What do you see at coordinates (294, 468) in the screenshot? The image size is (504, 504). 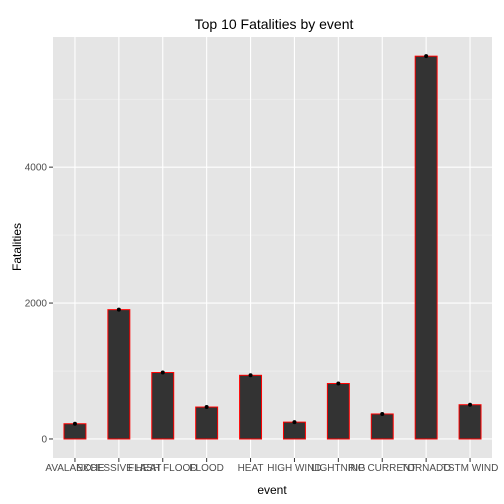 I see `x-tick-label: HIGH WIND` at bounding box center [294, 468].